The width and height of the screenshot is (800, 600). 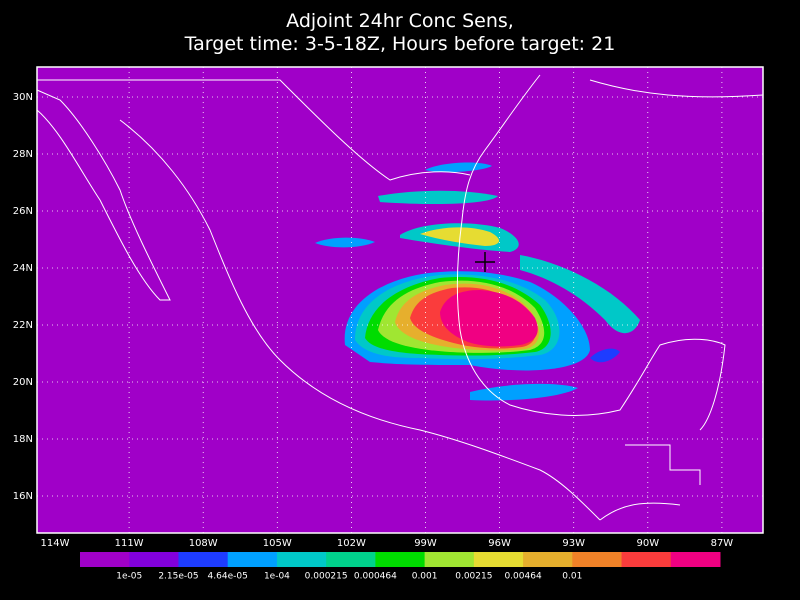 I want to click on lat-label: 28N, so click(x=23, y=154).